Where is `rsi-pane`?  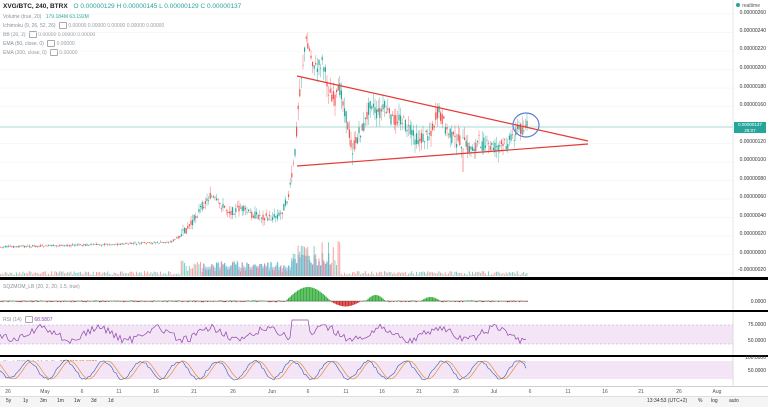
rsi-pane is located at coordinates (384, 334).